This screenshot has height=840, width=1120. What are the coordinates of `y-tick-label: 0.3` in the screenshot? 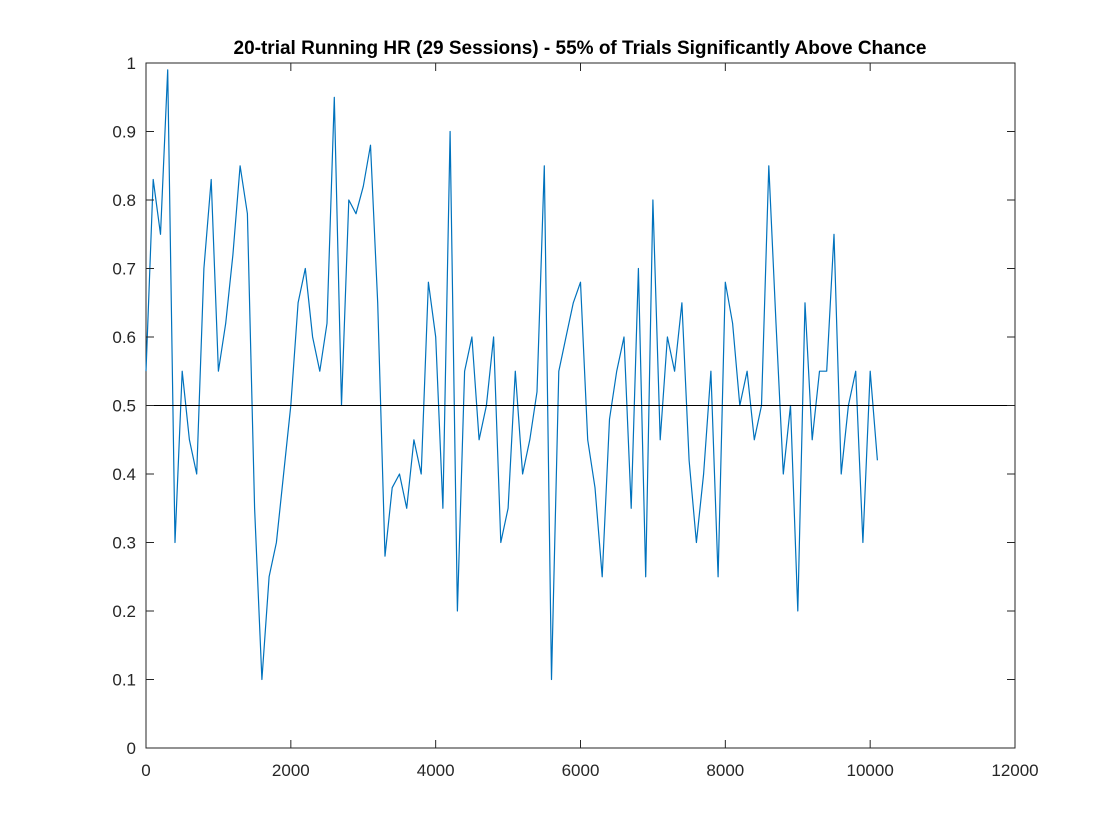 It's located at (124, 543).